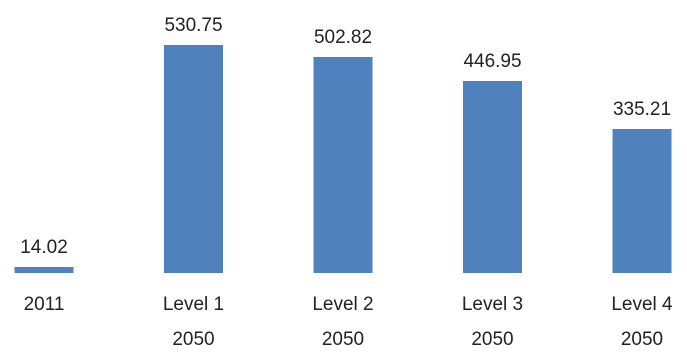 The width and height of the screenshot is (687, 352). I want to click on x-tick-label-2-line-1: 2050, so click(343, 339).